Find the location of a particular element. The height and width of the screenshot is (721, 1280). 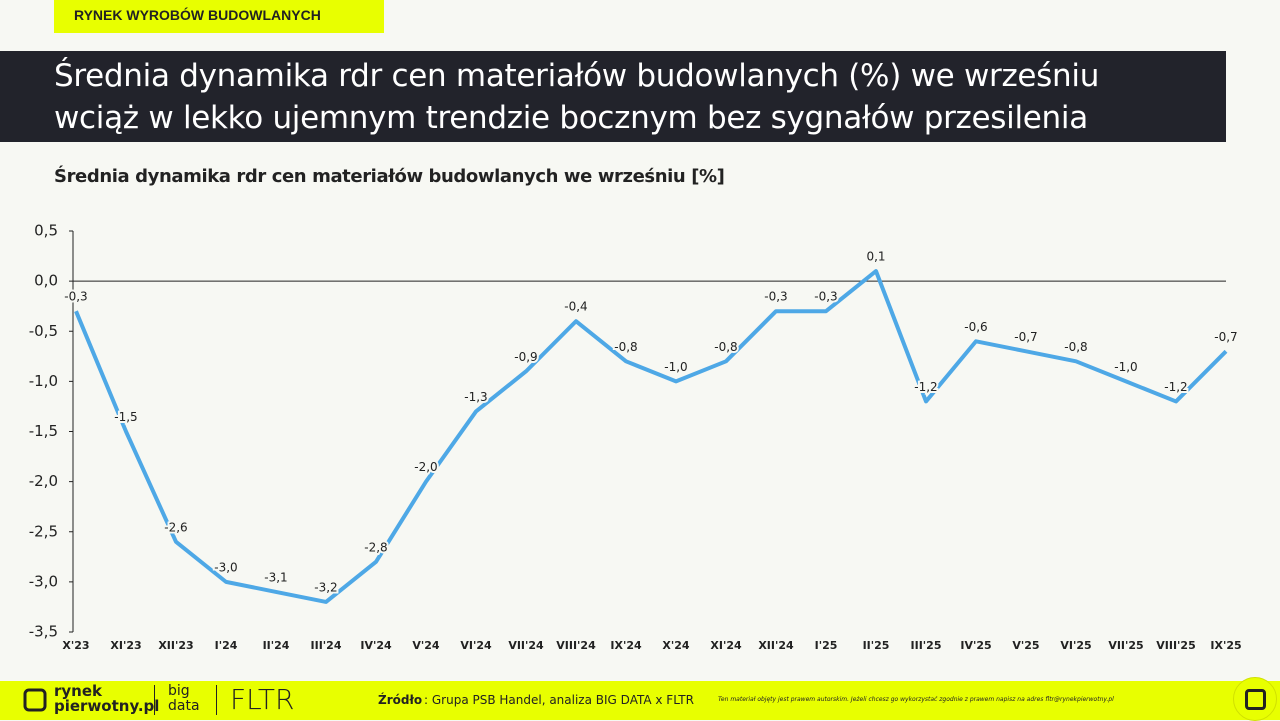

x-tick-label: VII'25 is located at coordinates (1125, 645).